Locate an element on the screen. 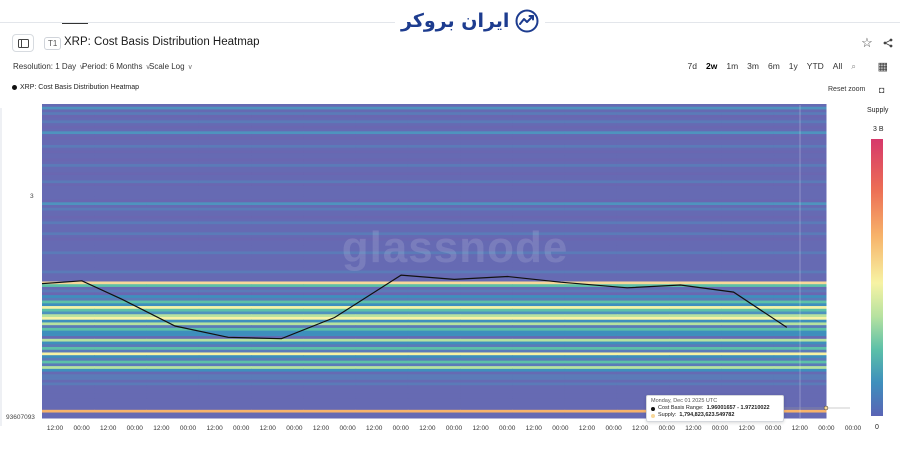  reset-zoom-button: Reset zoom is located at coordinates (847, 89).